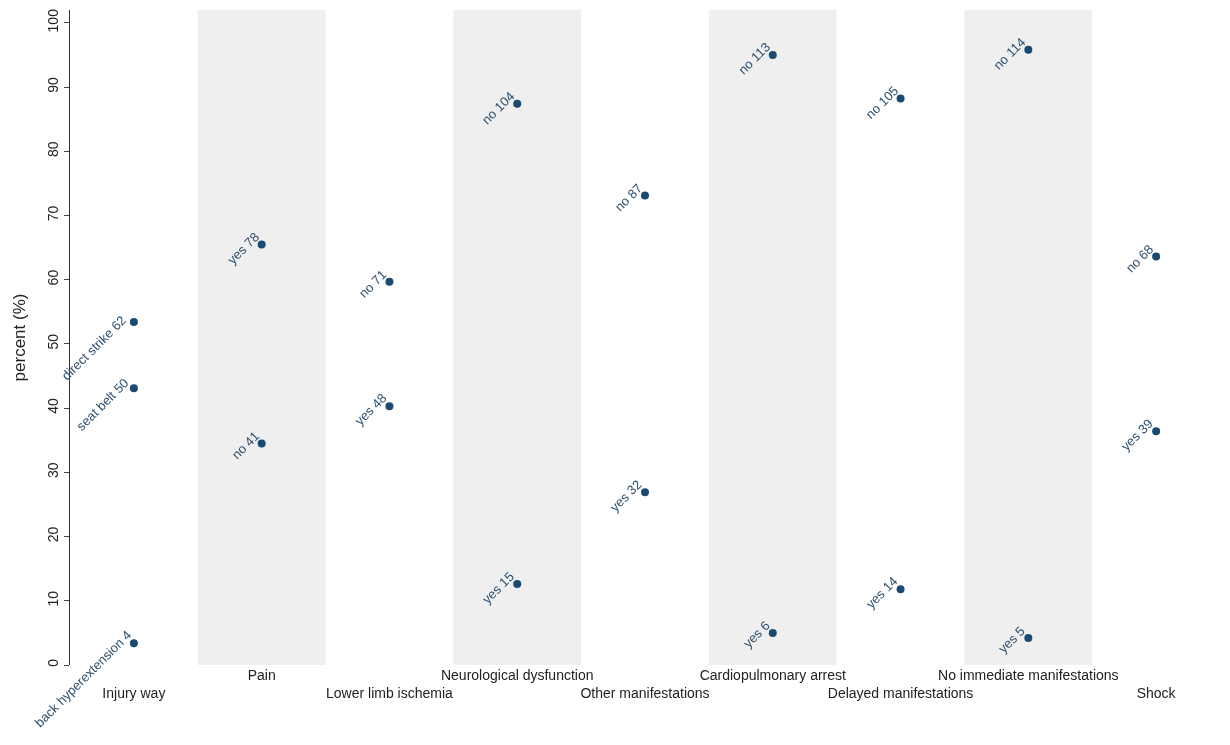  I want to click on data-label: no 104, so click(498, 108).